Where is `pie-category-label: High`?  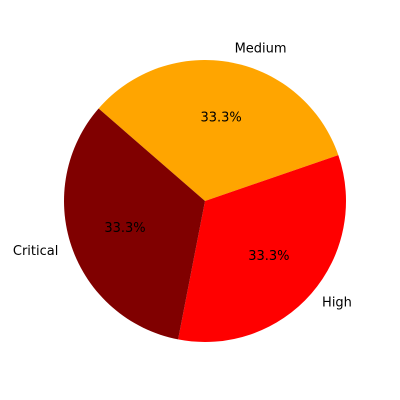 pie-category-label: High is located at coordinates (337, 302).